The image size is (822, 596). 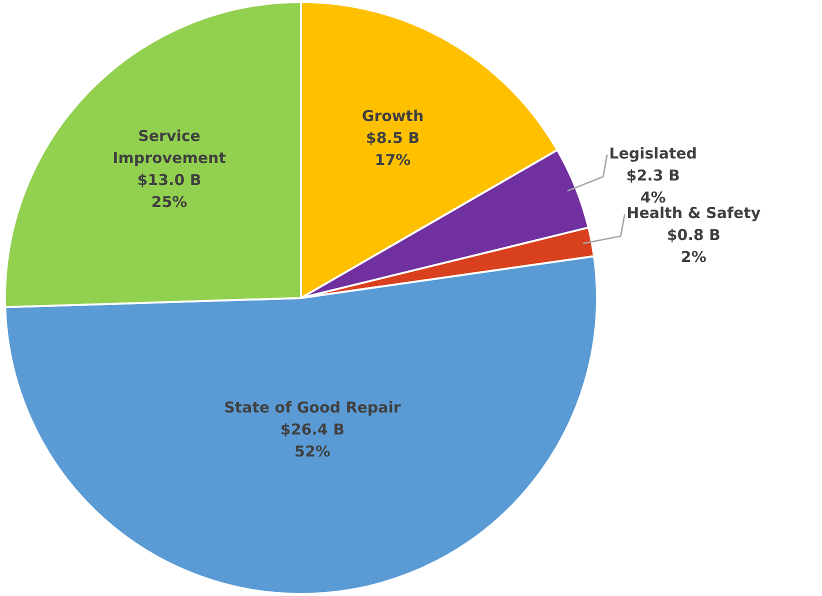 What do you see at coordinates (312, 440) in the screenshot?
I see `data-label: $26.4 B 52%` at bounding box center [312, 440].